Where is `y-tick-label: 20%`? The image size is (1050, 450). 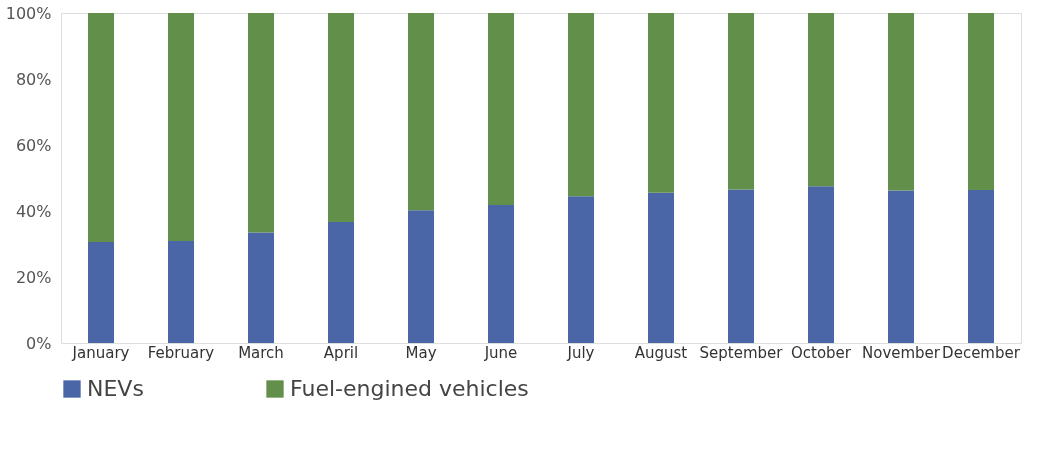
y-tick-label: 20% is located at coordinates (33, 277).